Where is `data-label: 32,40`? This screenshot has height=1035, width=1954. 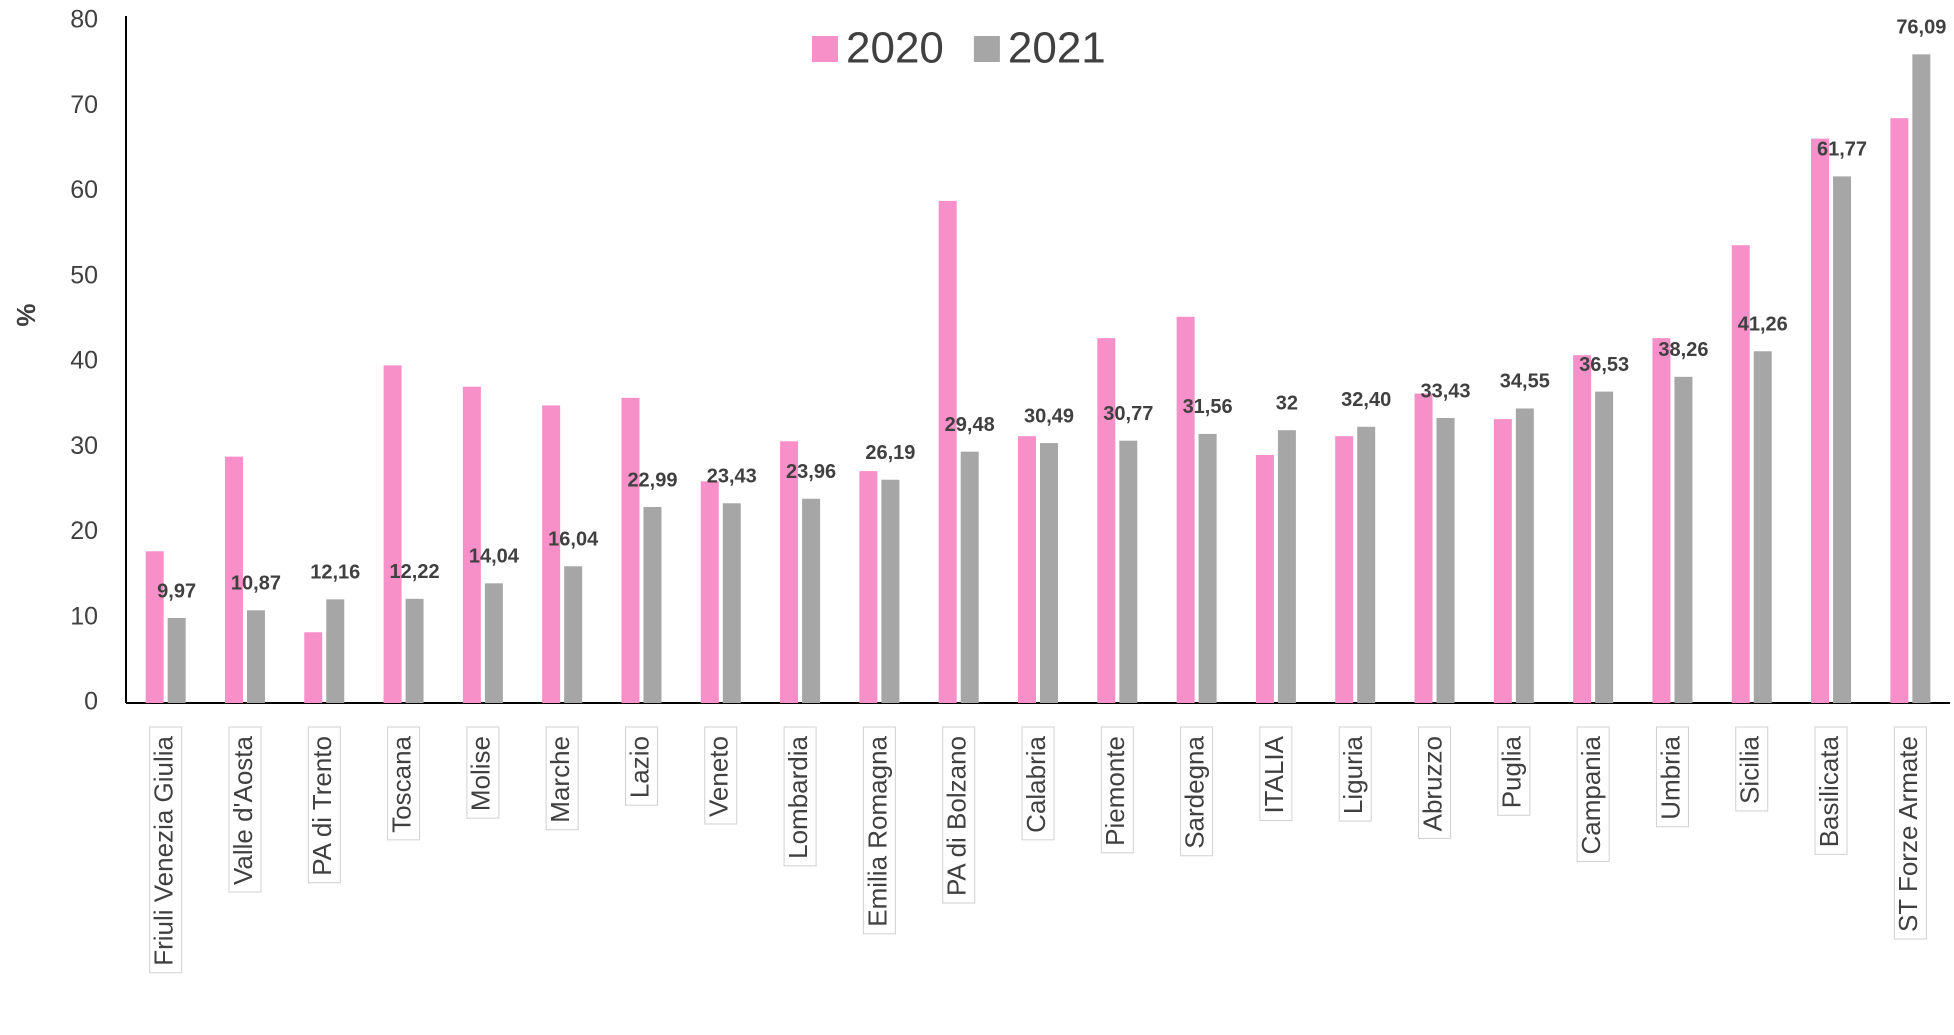 data-label: 32,40 is located at coordinates (1366, 400).